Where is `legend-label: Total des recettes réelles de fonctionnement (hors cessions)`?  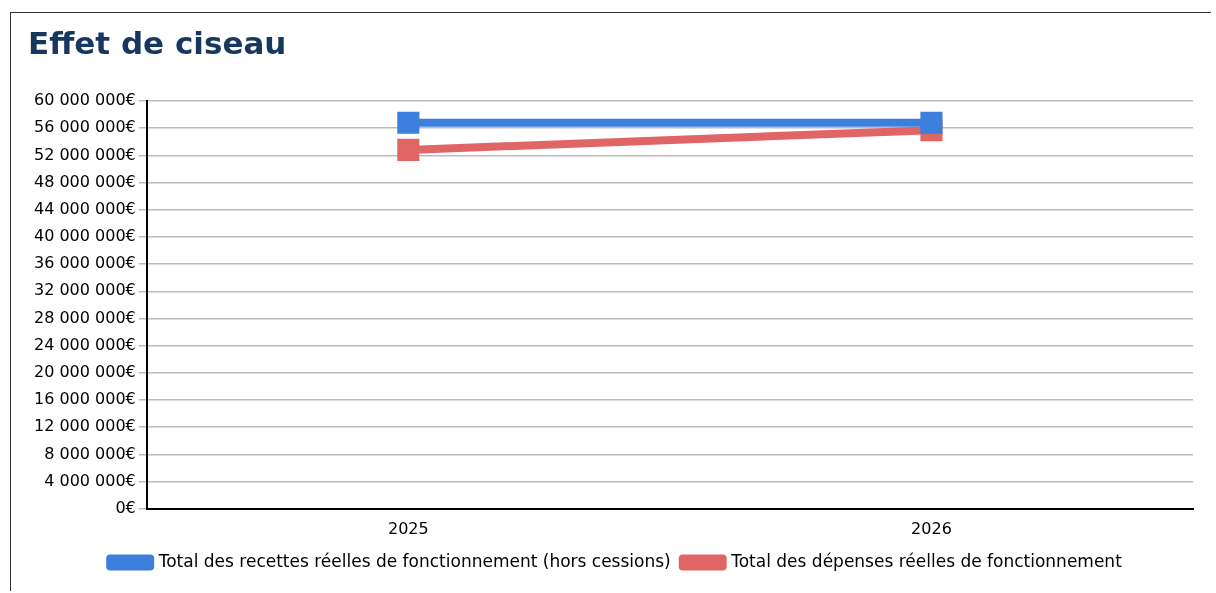 legend-label: Total des recettes réelles de fonctionnement (hors cessions) is located at coordinates (414, 560).